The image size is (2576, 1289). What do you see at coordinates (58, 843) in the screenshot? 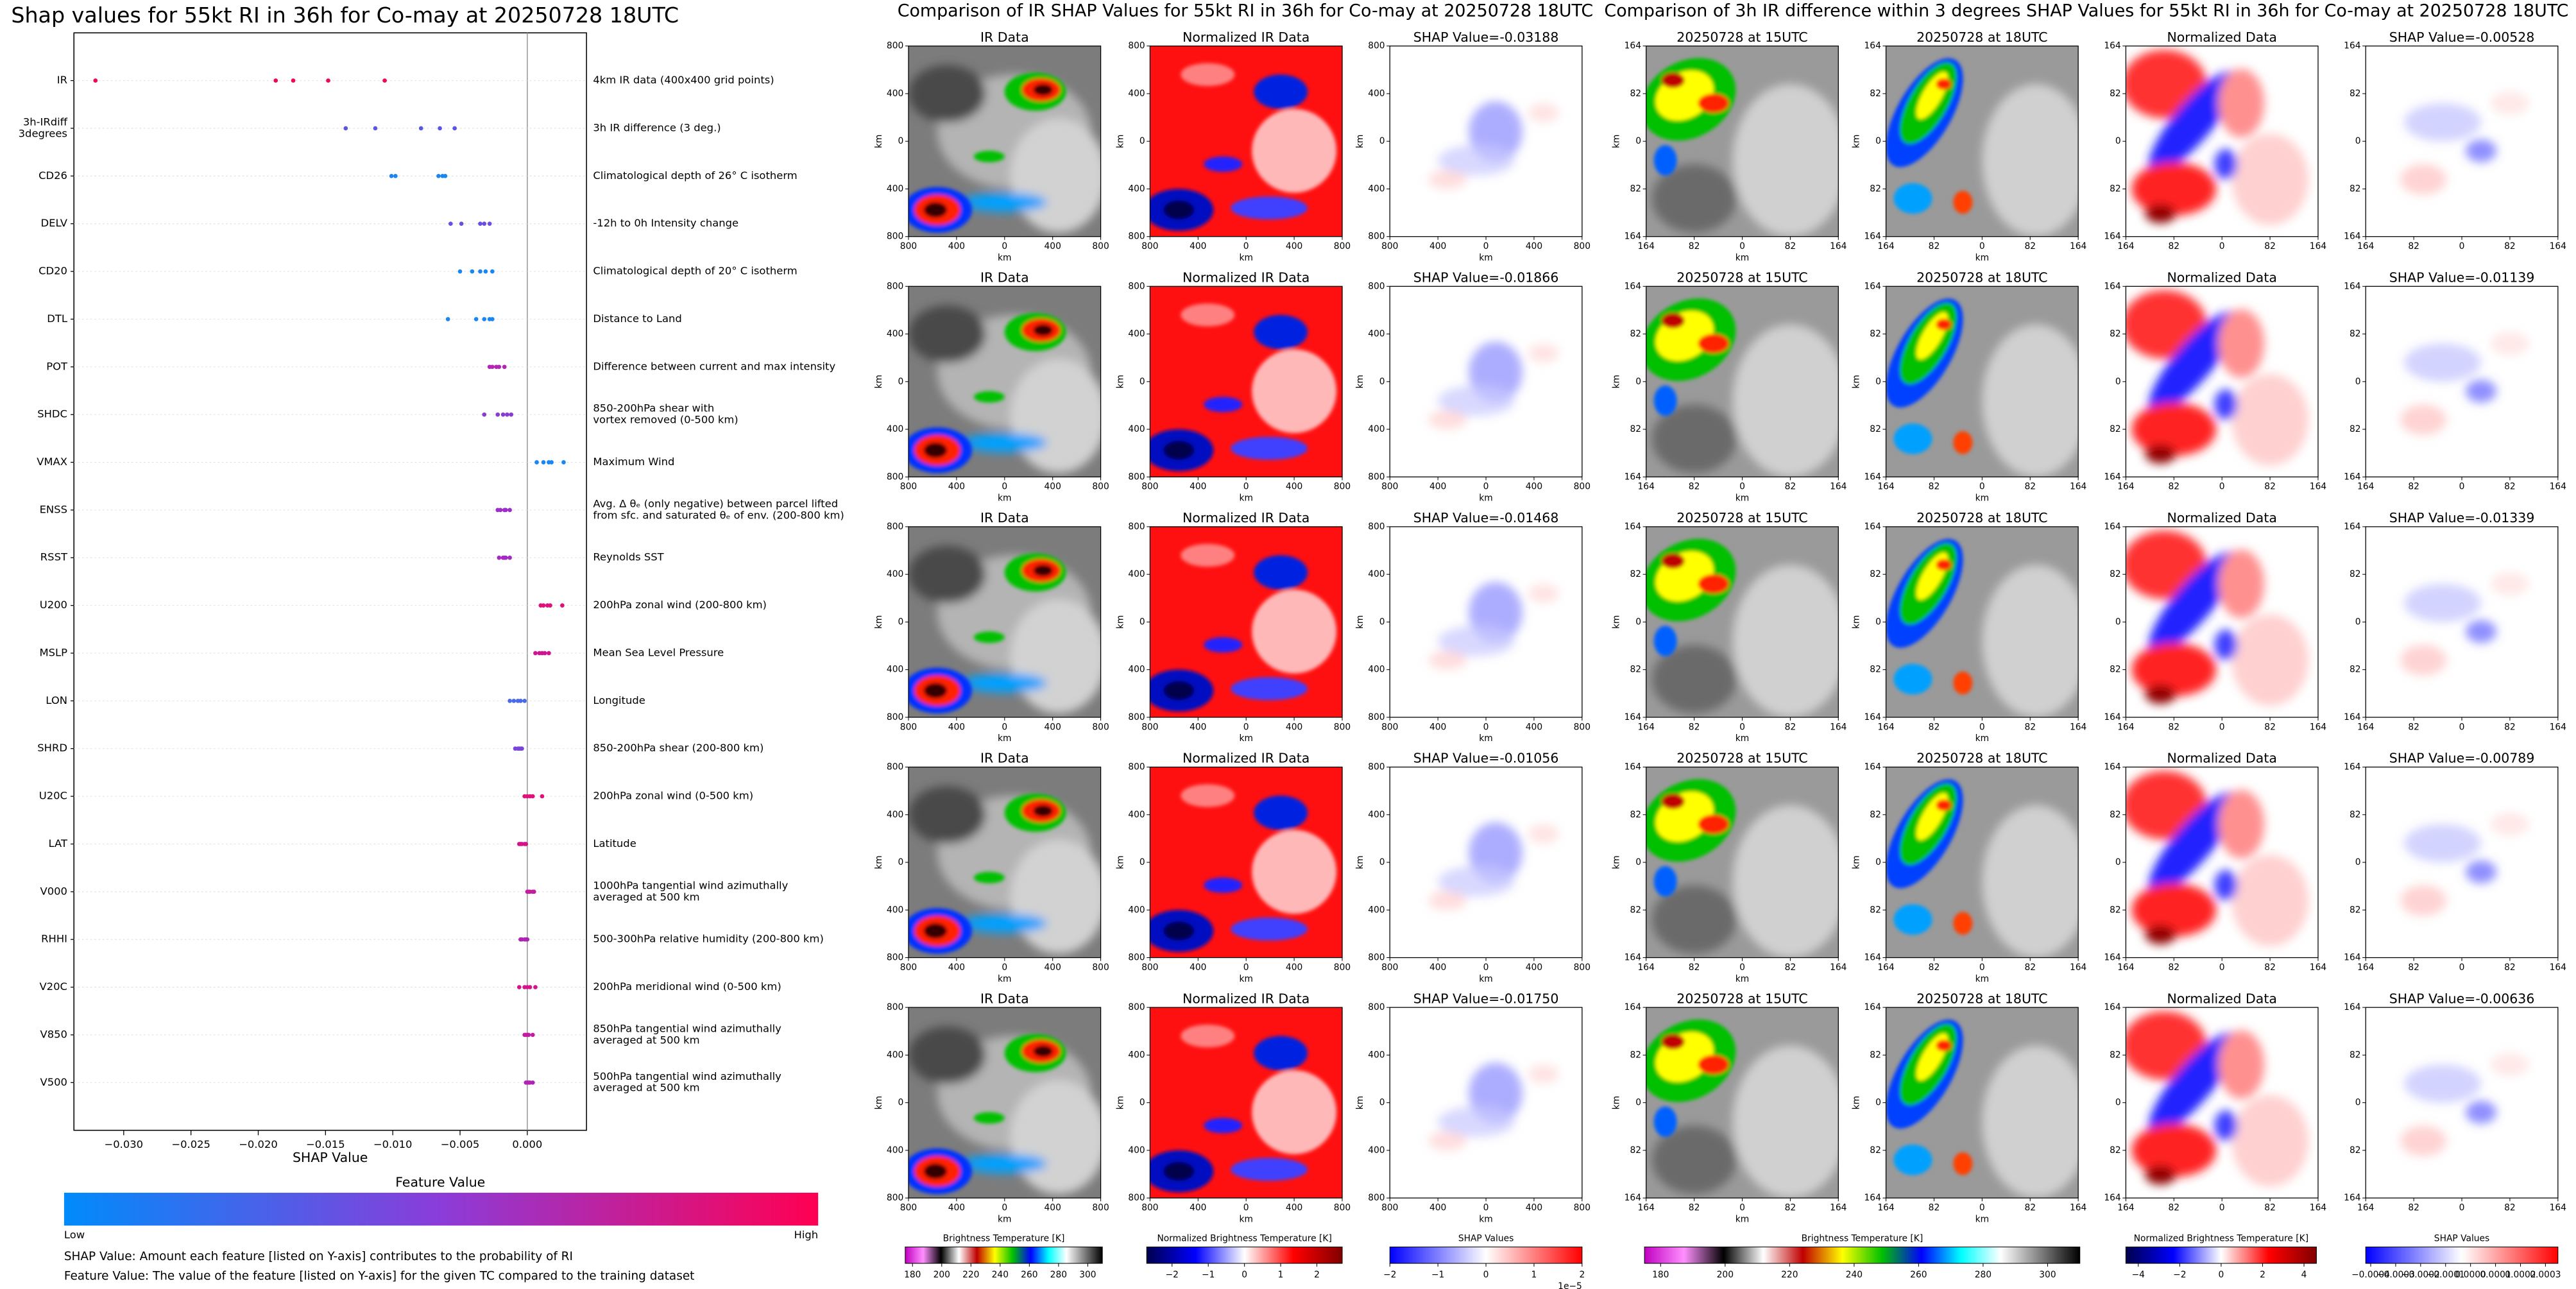
I see `y-tick-label: LAT` at bounding box center [58, 843].